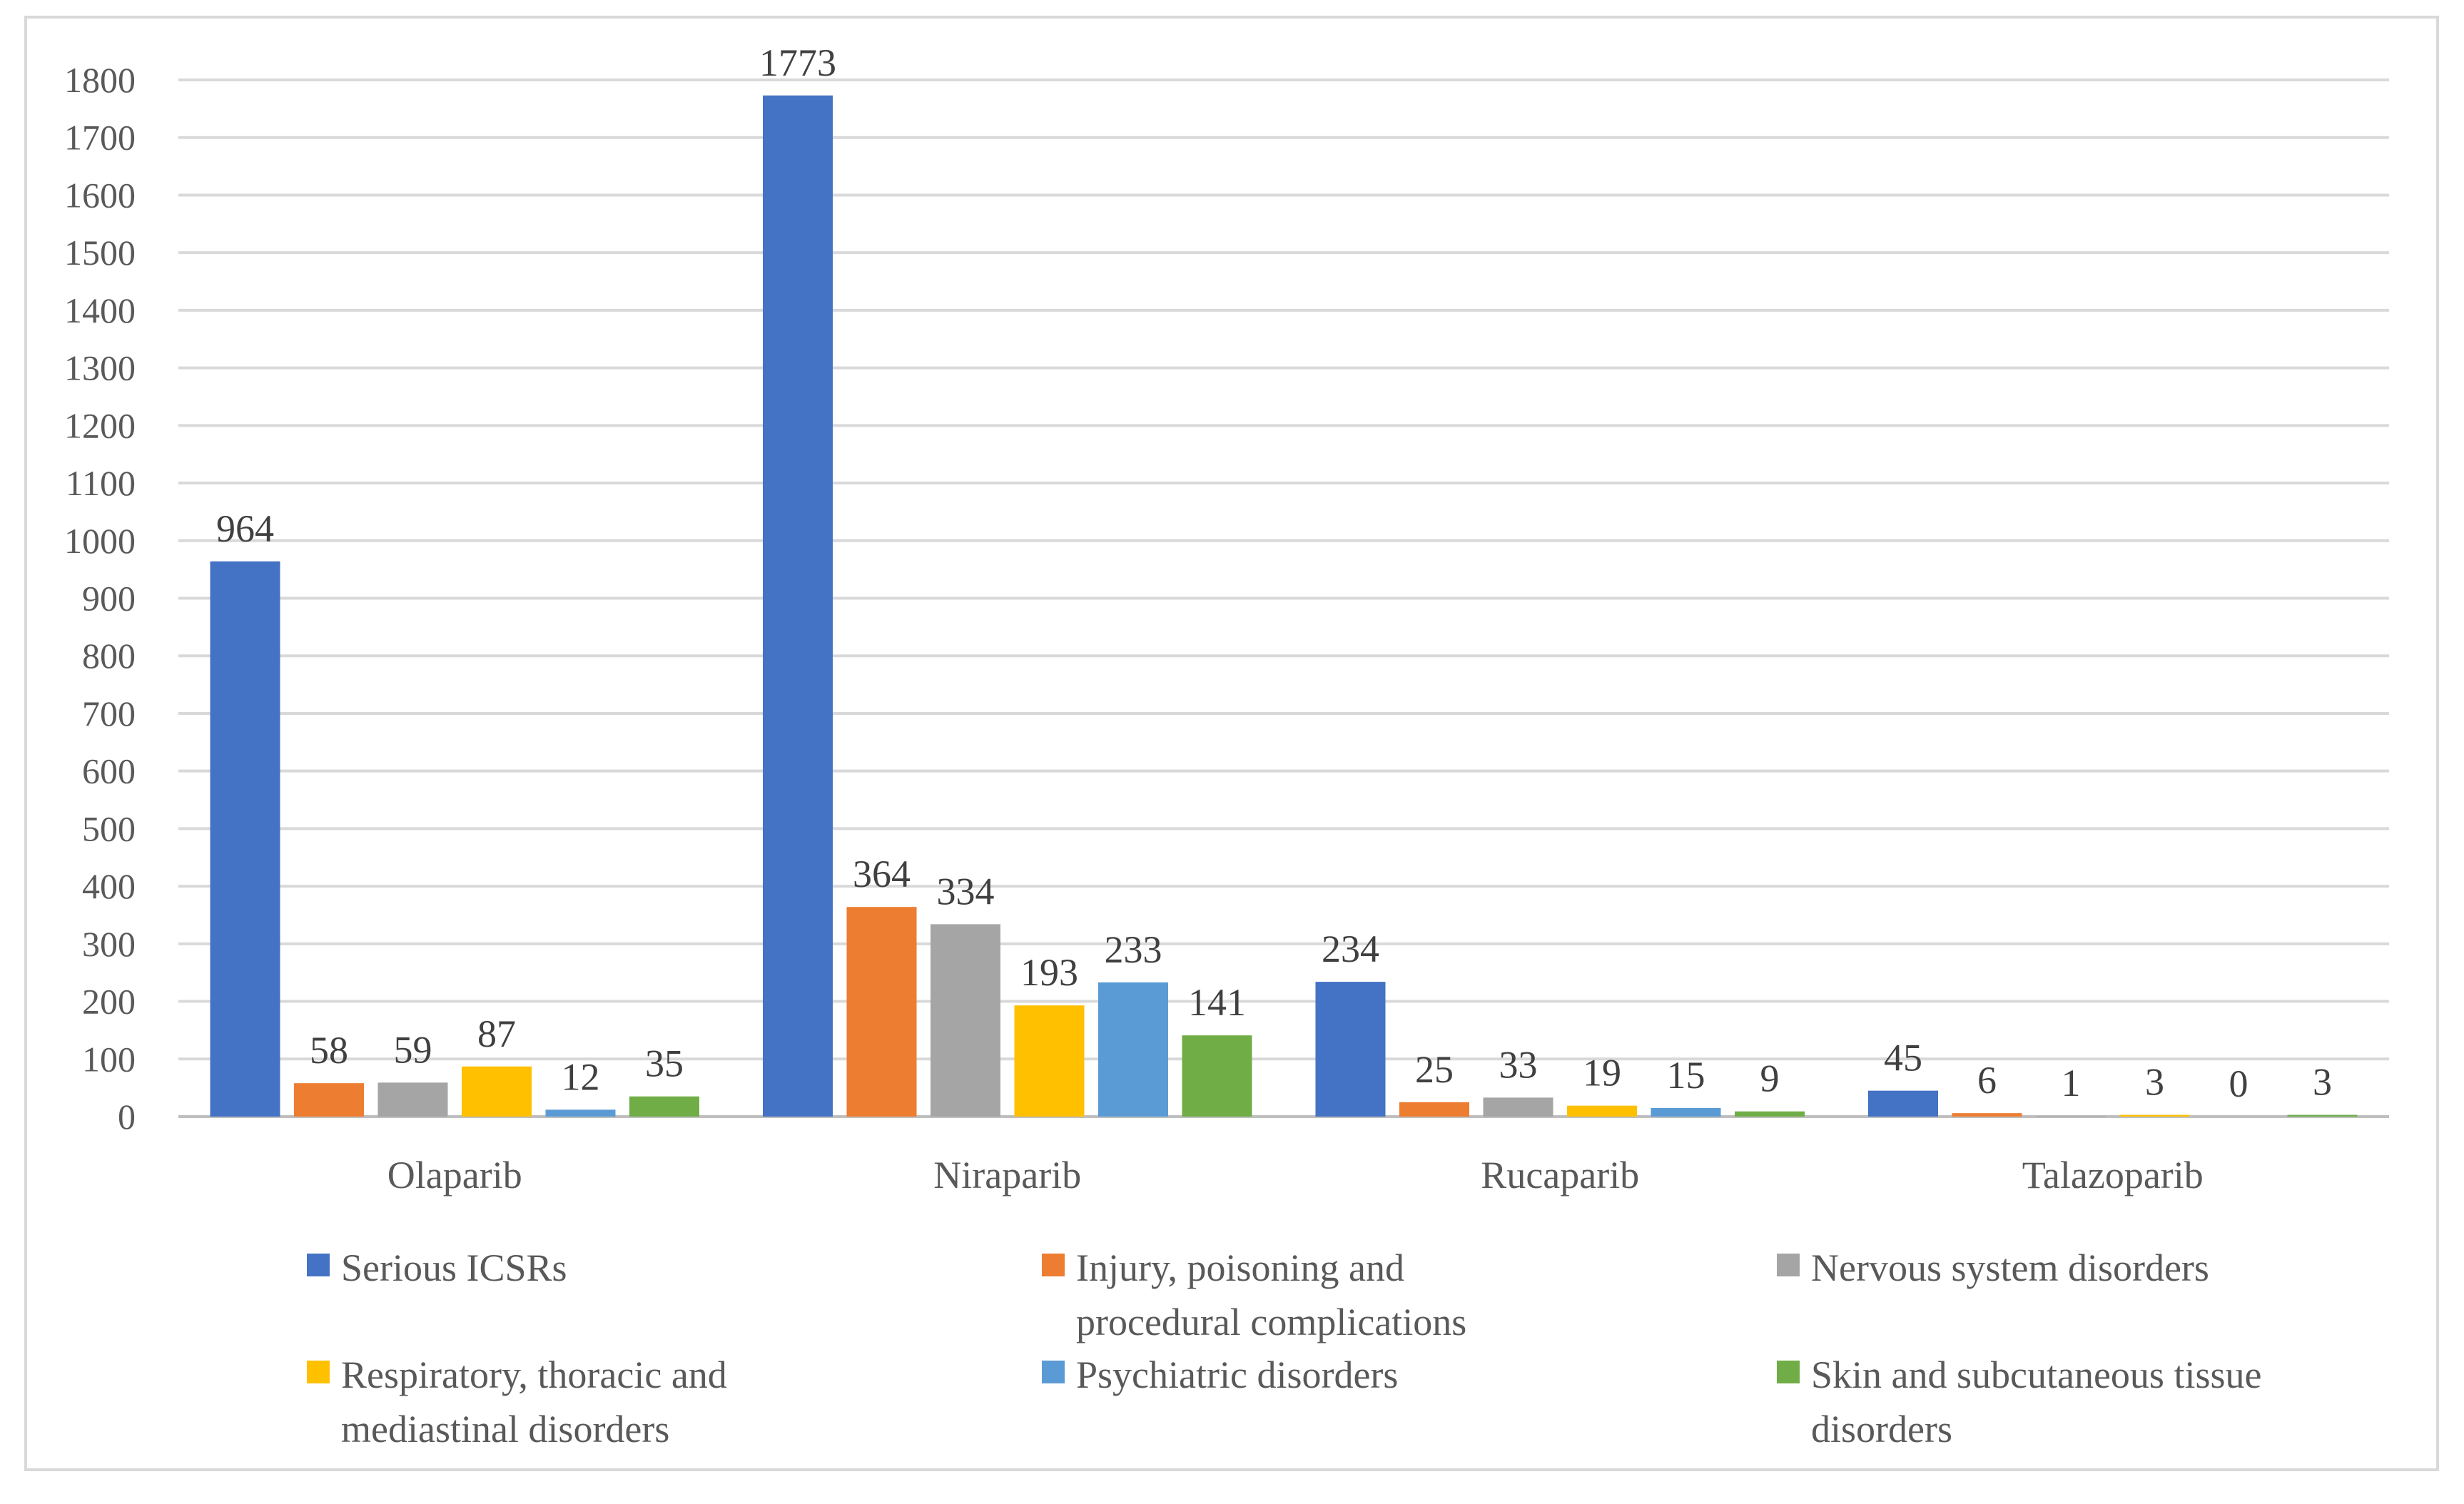 The height and width of the screenshot is (1504, 2464). I want to click on y-tick-label: 1800, so click(100, 80).